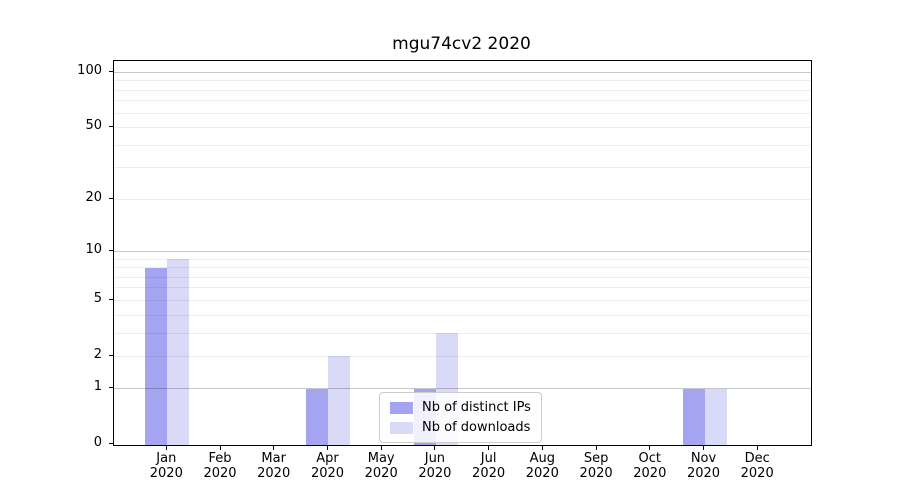 The height and width of the screenshot is (500, 900). I want to click on y-tick-label: 50, so click(93, 126).